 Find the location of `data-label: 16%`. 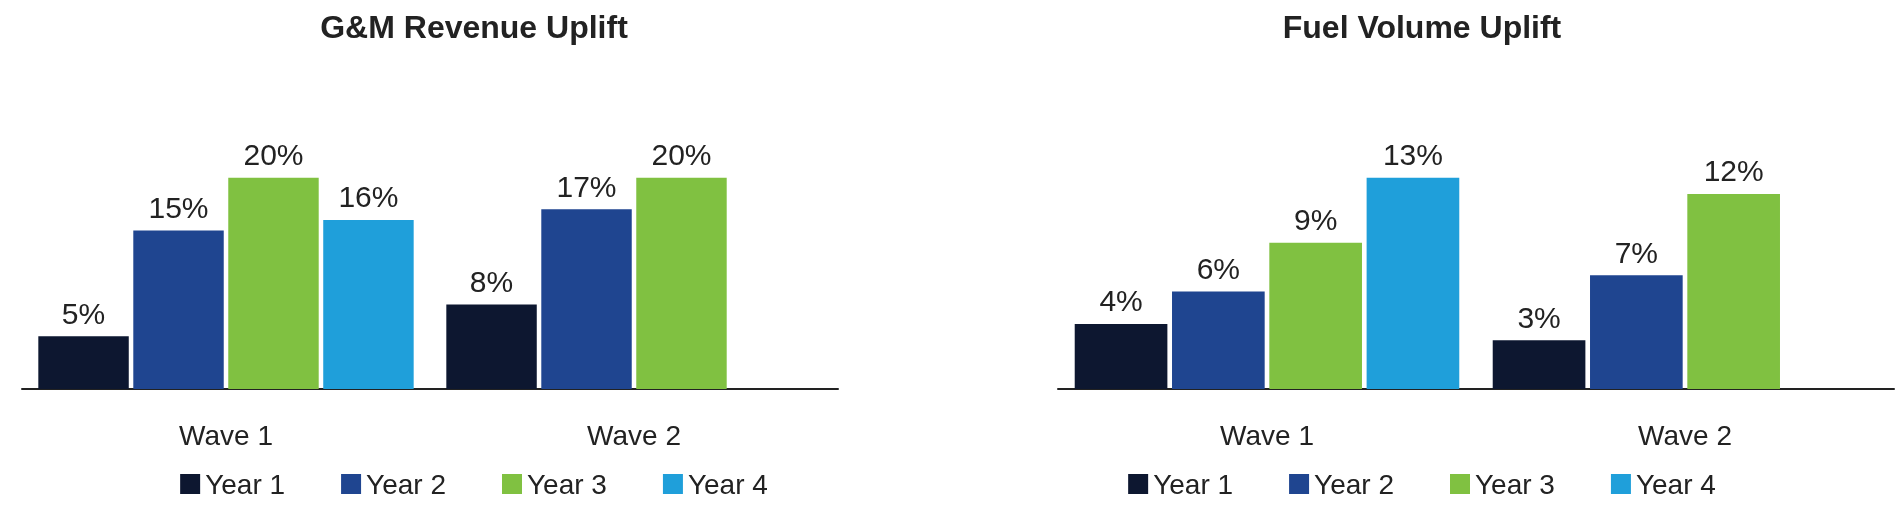

data-label: 16% is located at coordinates (368, 197).